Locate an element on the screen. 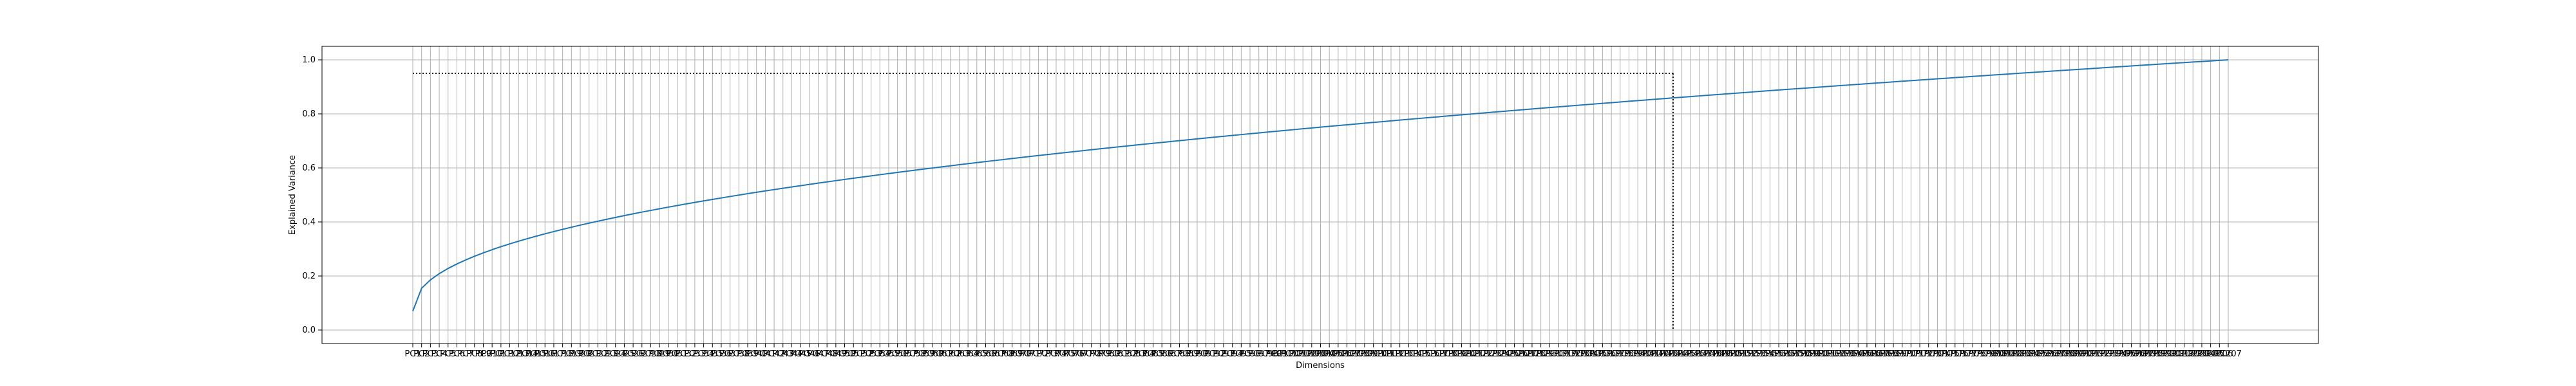 The image size is (2576, 386). x-tick-label: PC75 is located at coordinates (1064, 354).